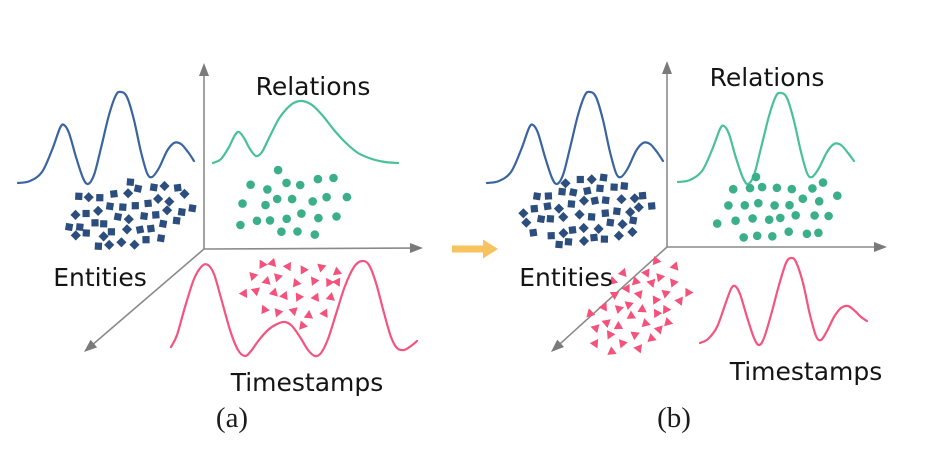 This screenshot has width=943, height=451. Describe the element at coordinates (208, 247) in the screenshot. I see `embedding-clusters-a` at that location.